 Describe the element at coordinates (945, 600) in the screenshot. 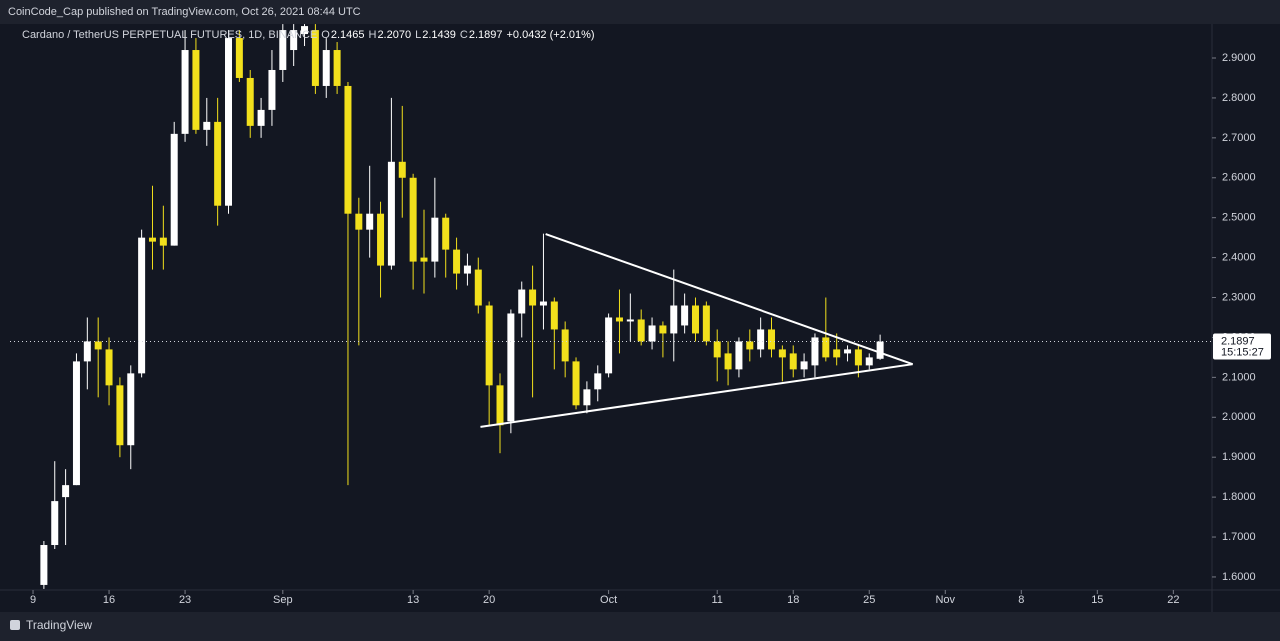

I see `x-tick-label: Nov` at that location.